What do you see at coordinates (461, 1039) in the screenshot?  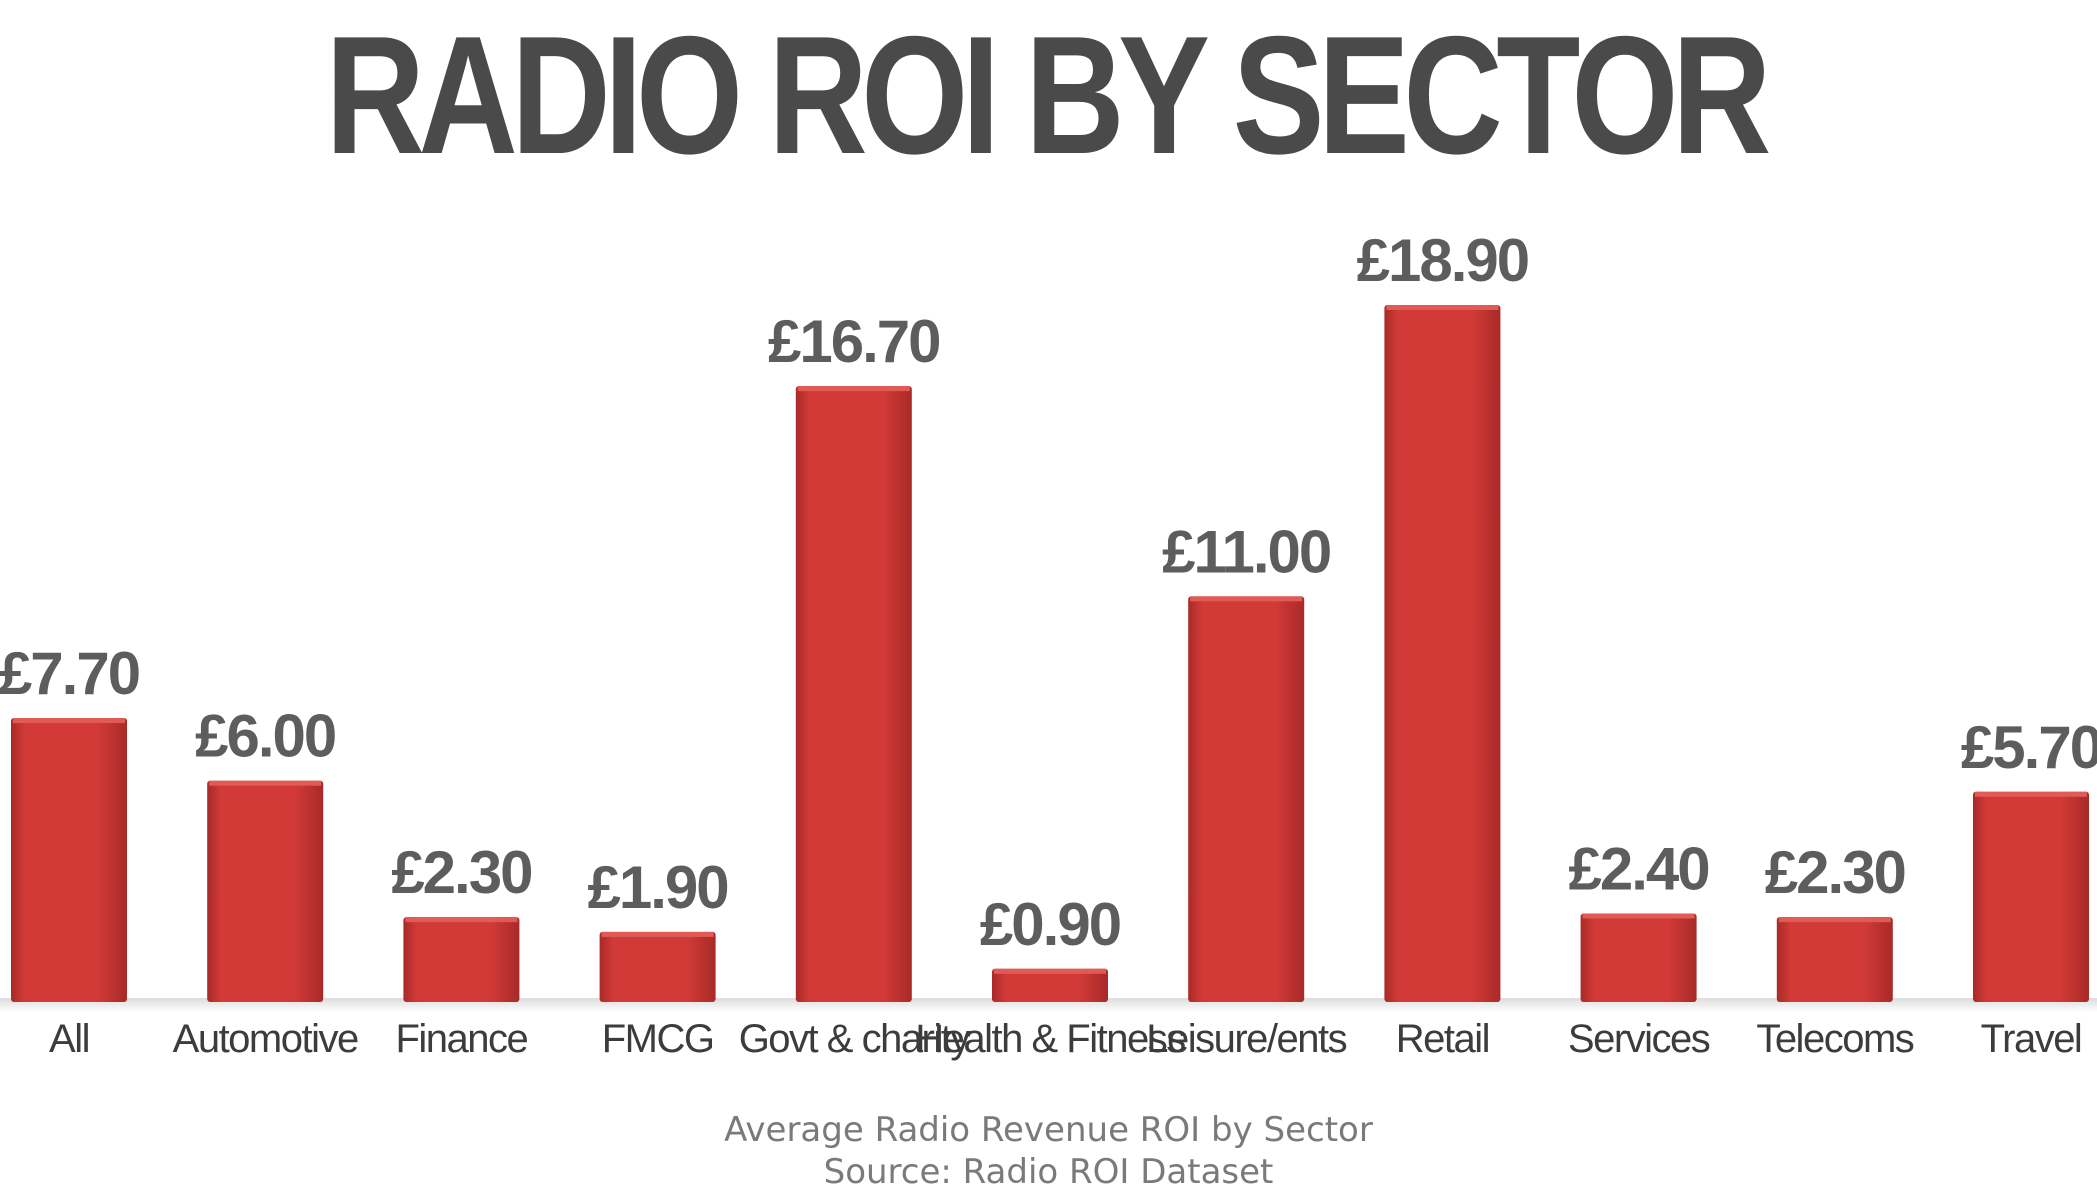 I see `category-label-2: Finance` at bounding box center [461, 1039].